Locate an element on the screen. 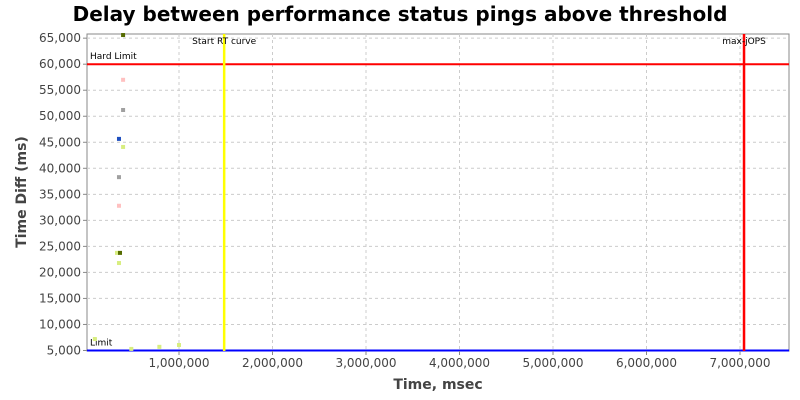 This screenshot has height=400, width=800. x-tick-label: 7,000,000 is located at coordinates (739, 363).